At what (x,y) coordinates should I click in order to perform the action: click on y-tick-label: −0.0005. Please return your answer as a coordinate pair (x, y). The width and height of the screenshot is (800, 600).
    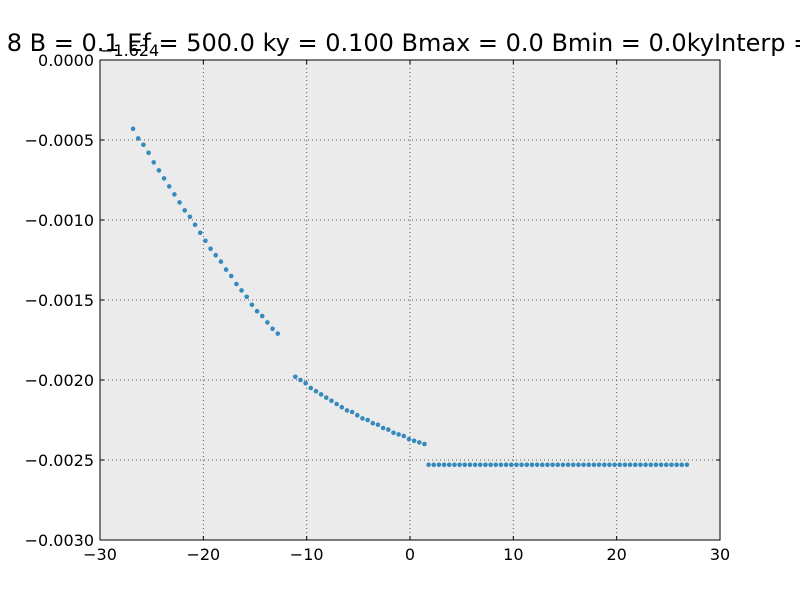
    Looking at the image, I should click on (59, 140).